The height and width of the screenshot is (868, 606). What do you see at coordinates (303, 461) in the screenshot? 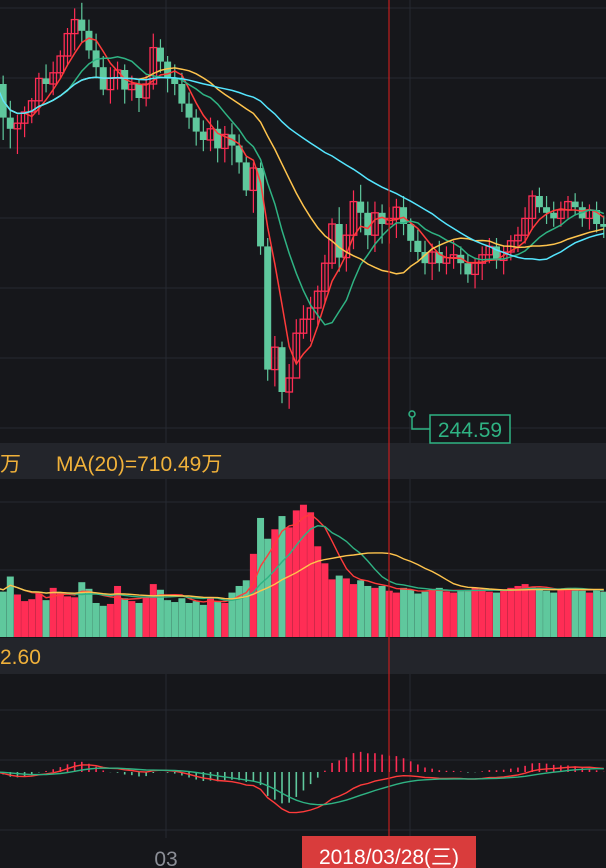
I see `volume-label-band` at bounding box center [303, 461].